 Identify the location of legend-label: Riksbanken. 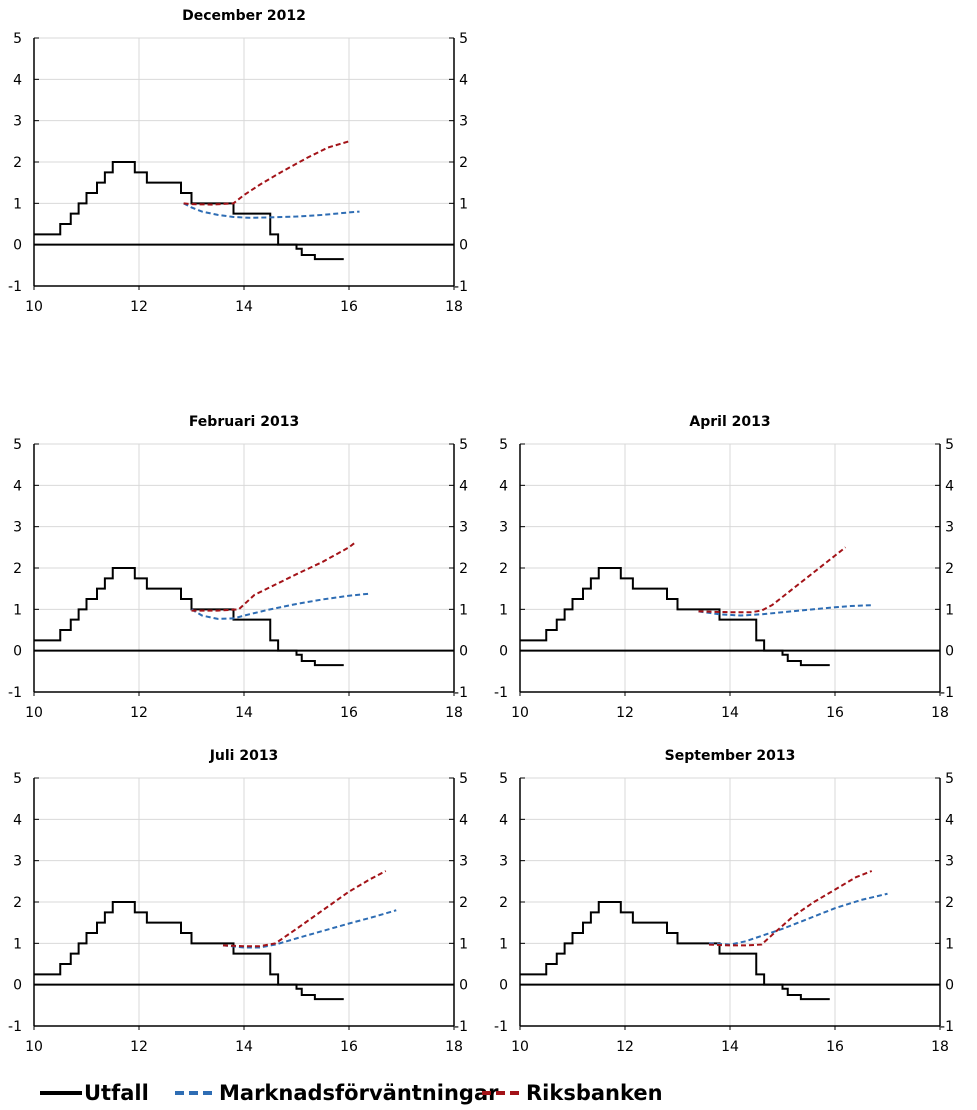
(594, 1093).